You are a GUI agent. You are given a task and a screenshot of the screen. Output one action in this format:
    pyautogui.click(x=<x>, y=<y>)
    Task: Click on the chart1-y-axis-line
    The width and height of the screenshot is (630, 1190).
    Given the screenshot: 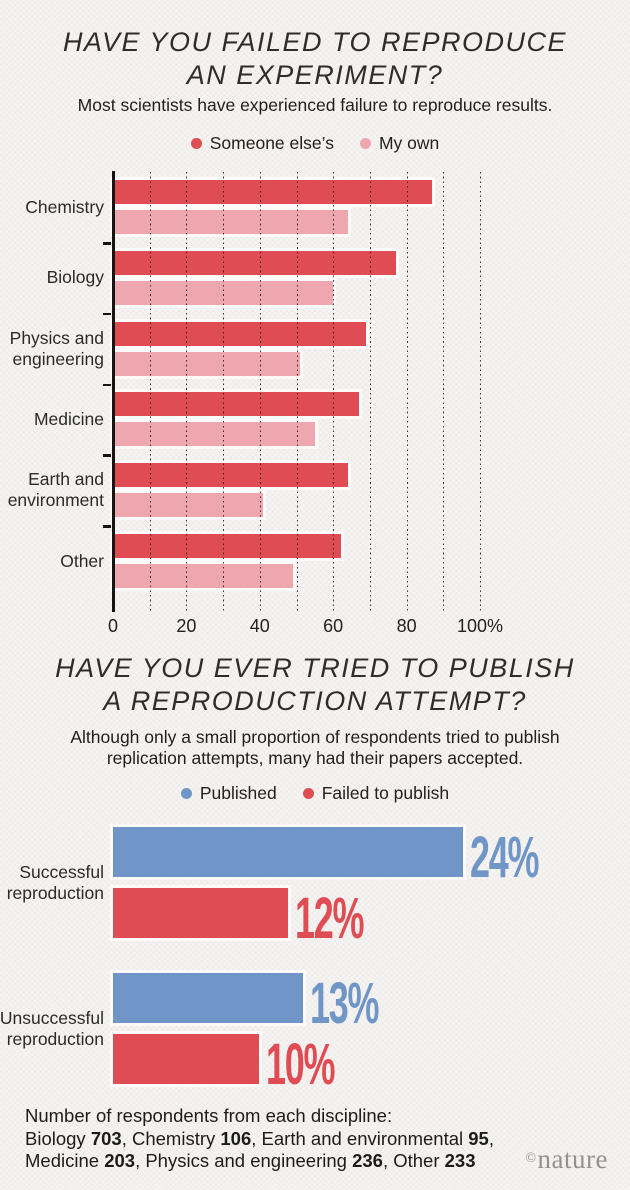 What is the action you would take?
    pyautogui.click(x=113, y=391)
    